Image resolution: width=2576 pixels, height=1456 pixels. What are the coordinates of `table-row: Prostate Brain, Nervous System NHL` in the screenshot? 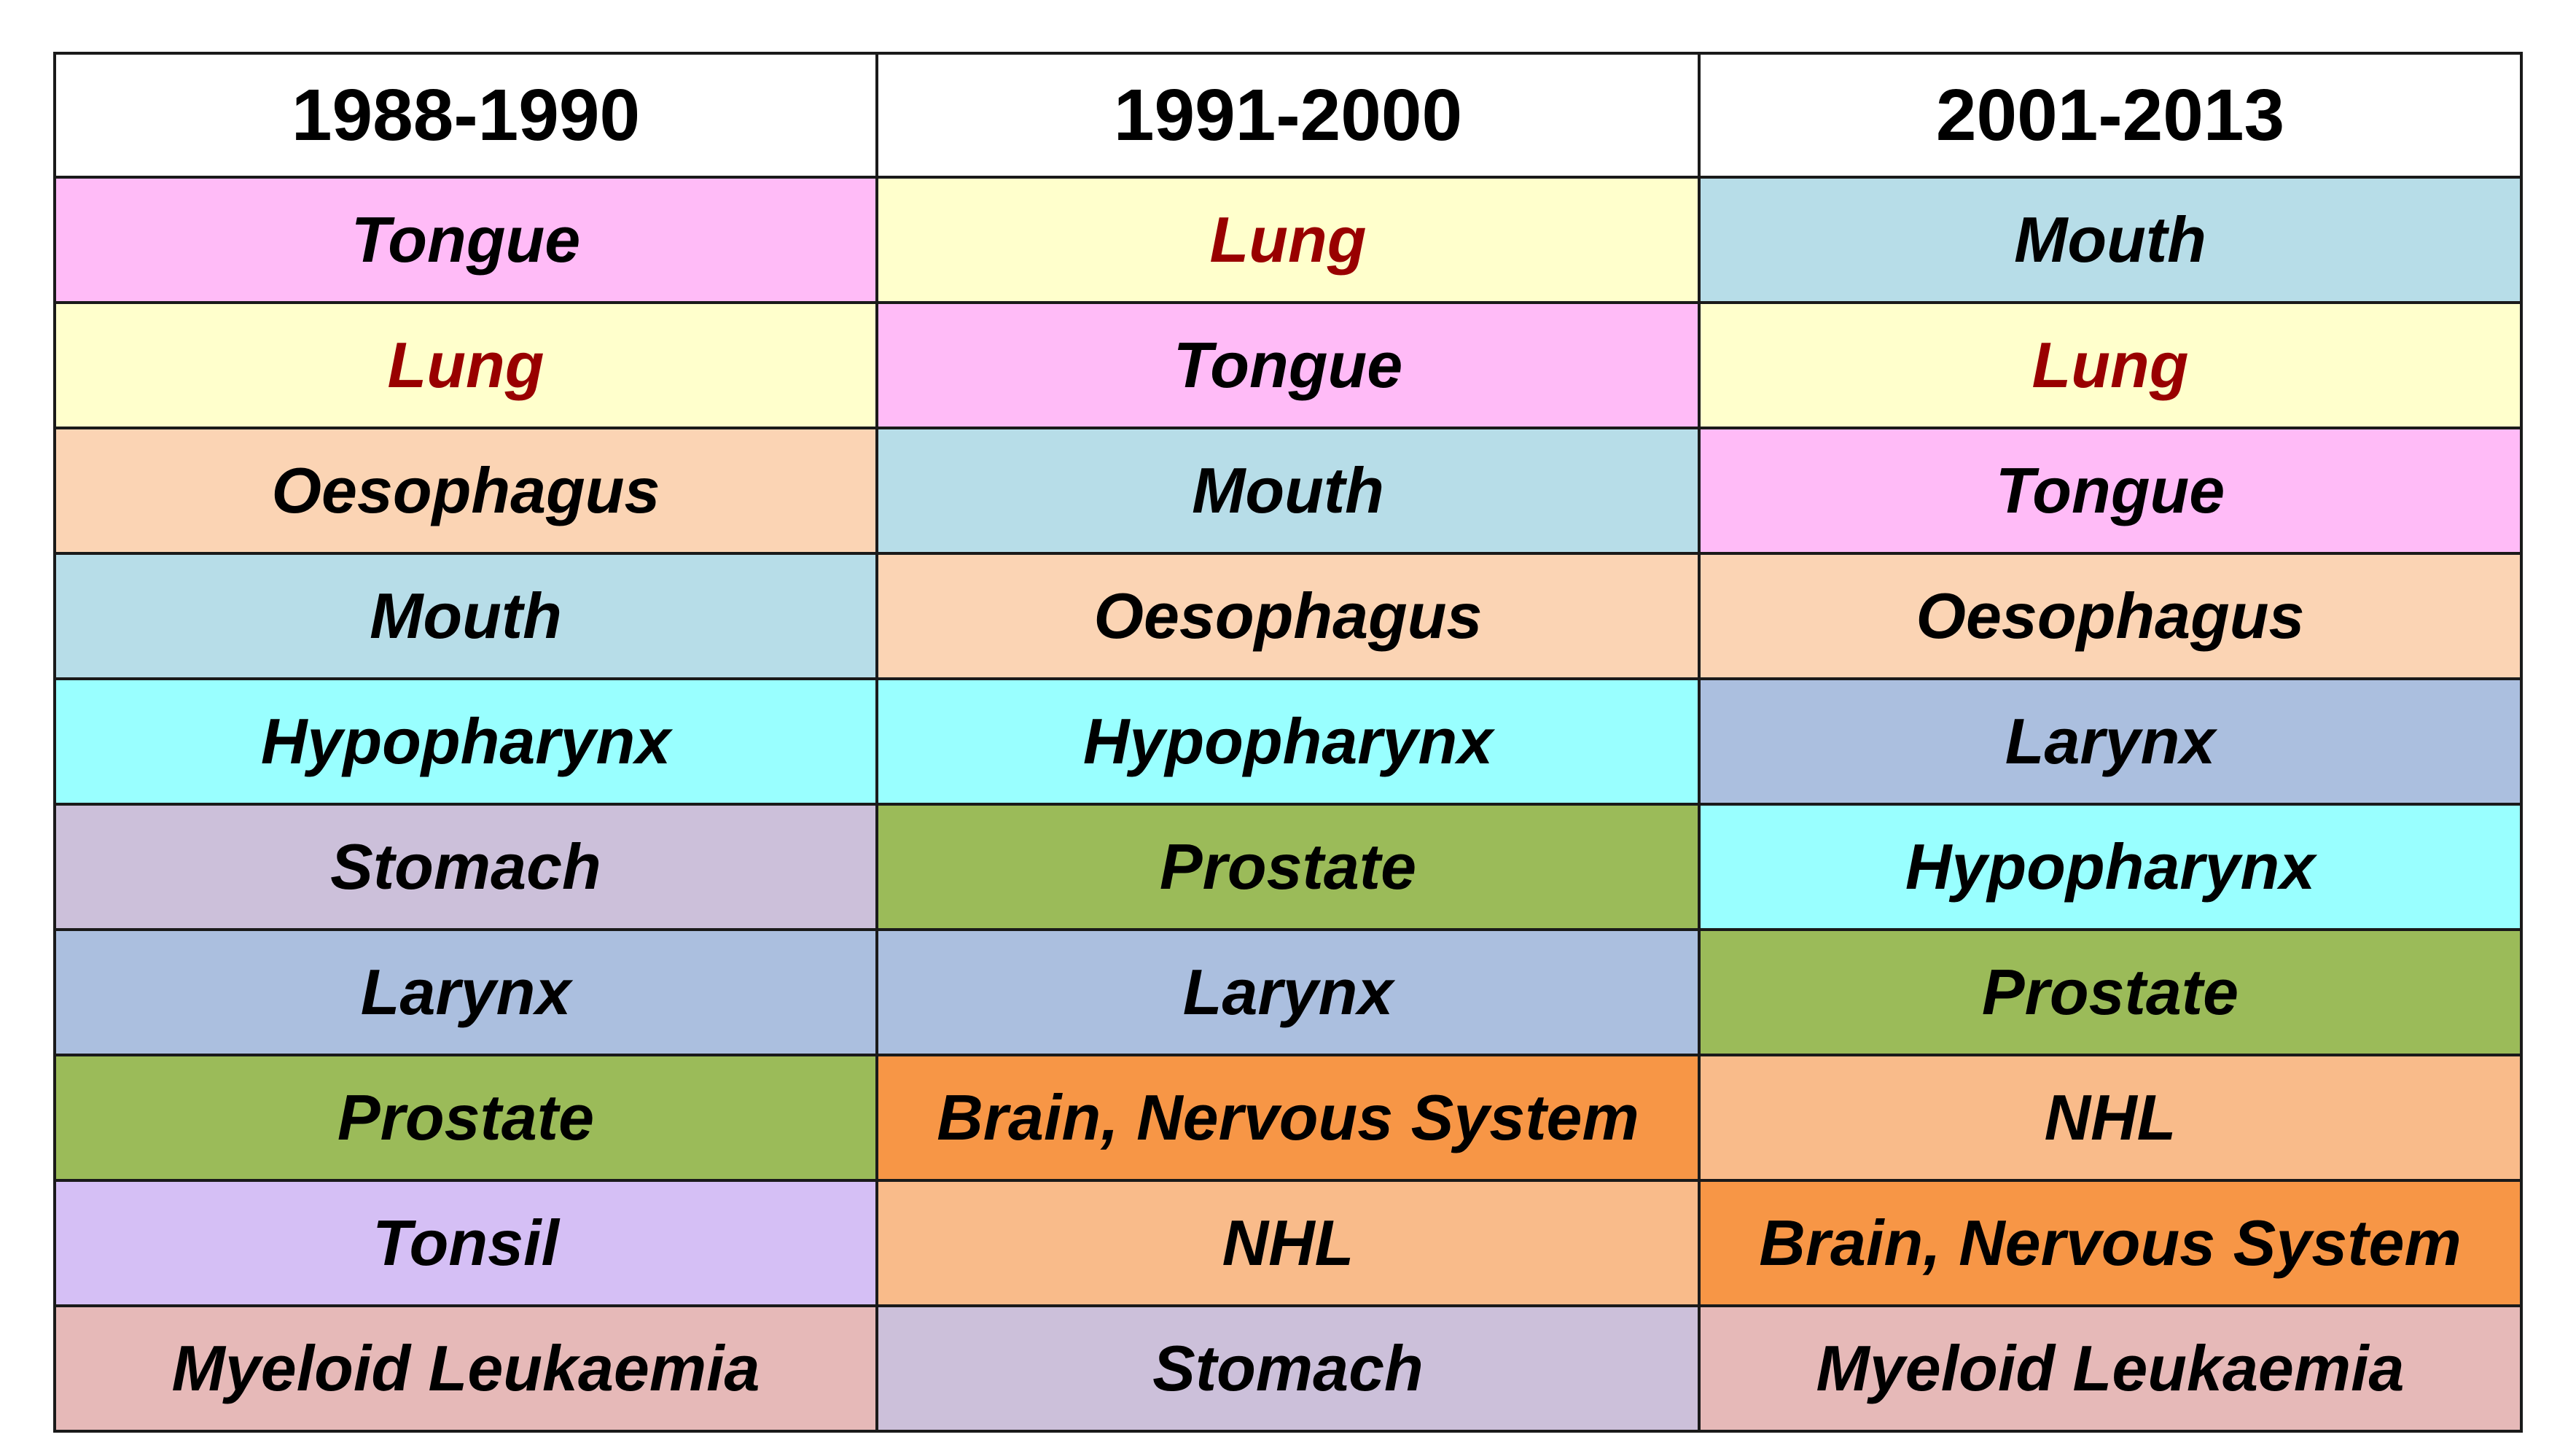 It's located at (1288, 1118).